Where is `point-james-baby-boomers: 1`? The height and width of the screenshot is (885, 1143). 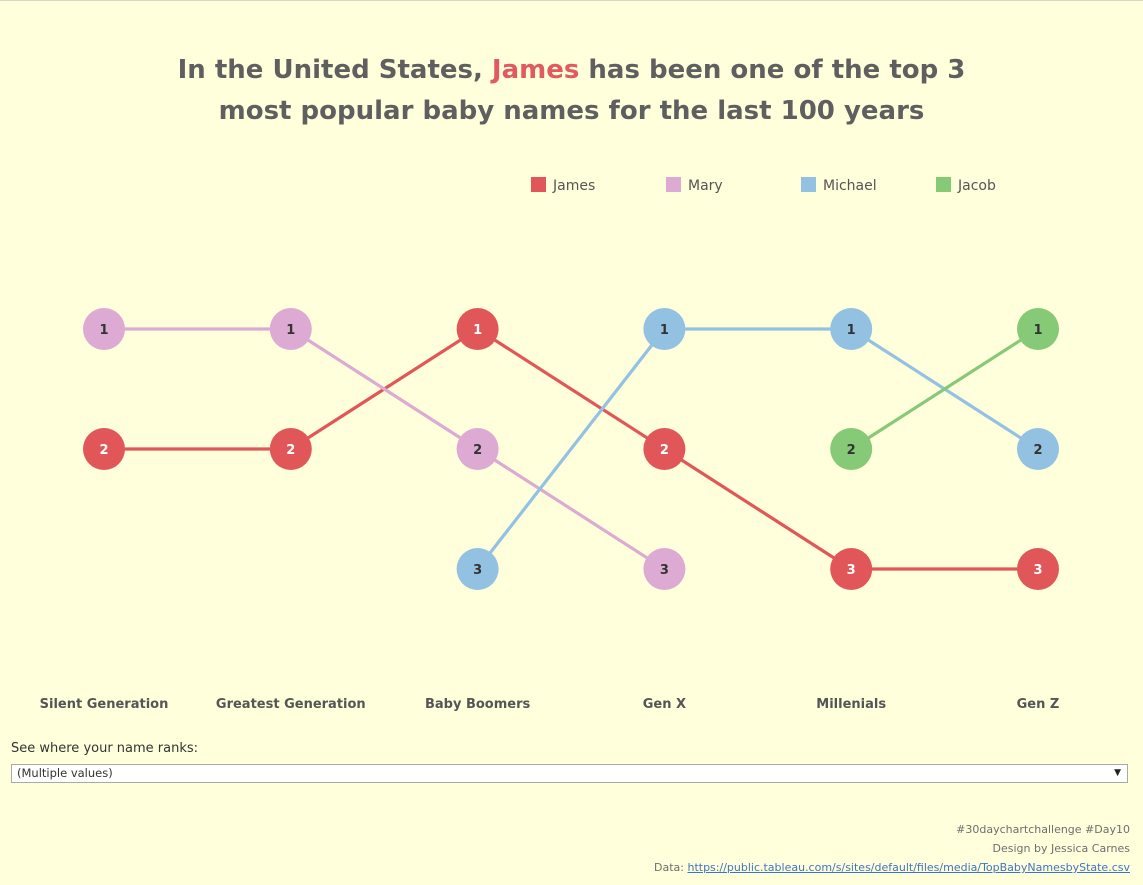 point-james-baby-boomers: 1 is located at coordinates (477, 329).